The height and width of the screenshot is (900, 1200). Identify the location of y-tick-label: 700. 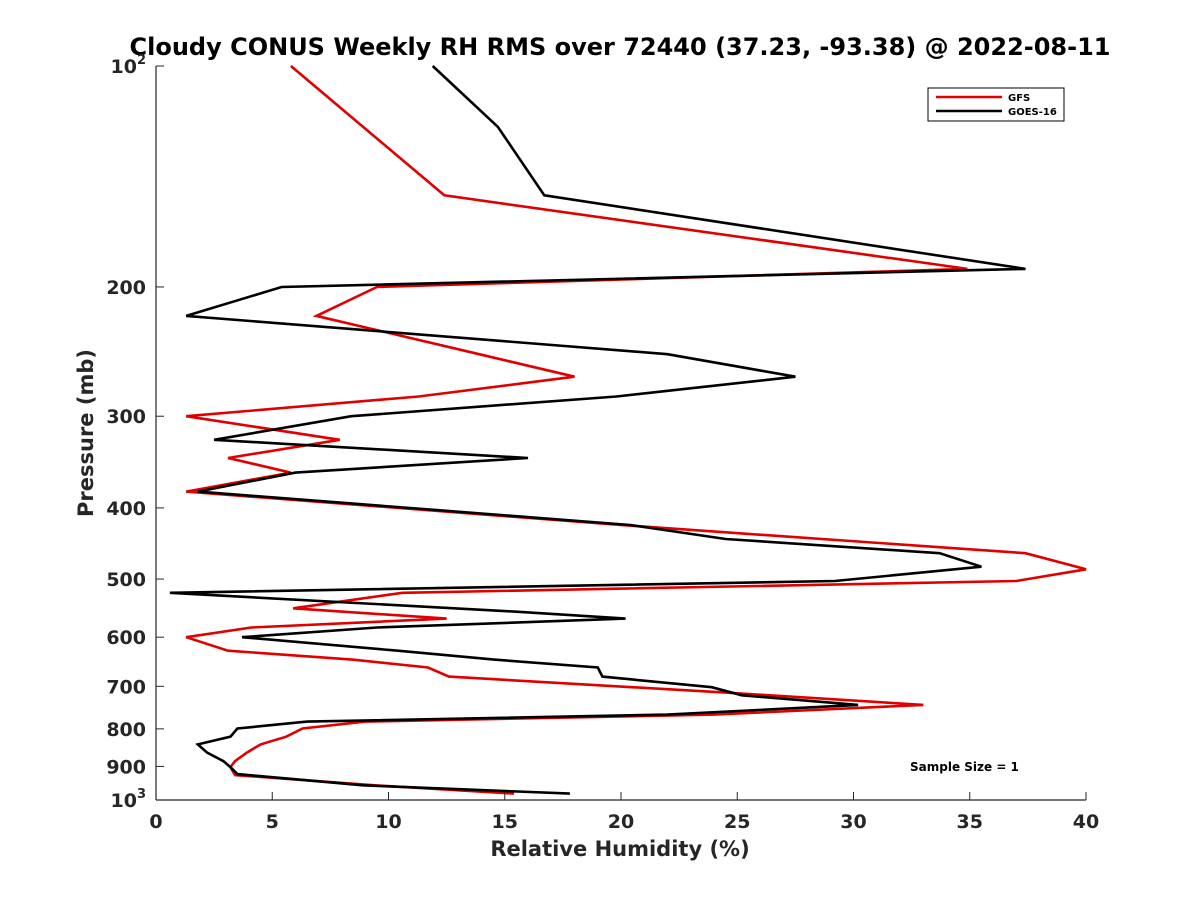
(126, 687).